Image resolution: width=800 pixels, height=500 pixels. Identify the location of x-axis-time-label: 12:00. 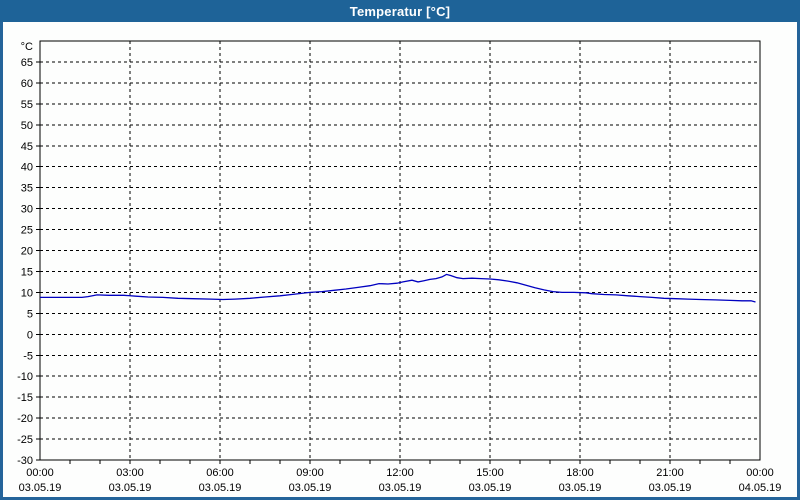
(400, 473).